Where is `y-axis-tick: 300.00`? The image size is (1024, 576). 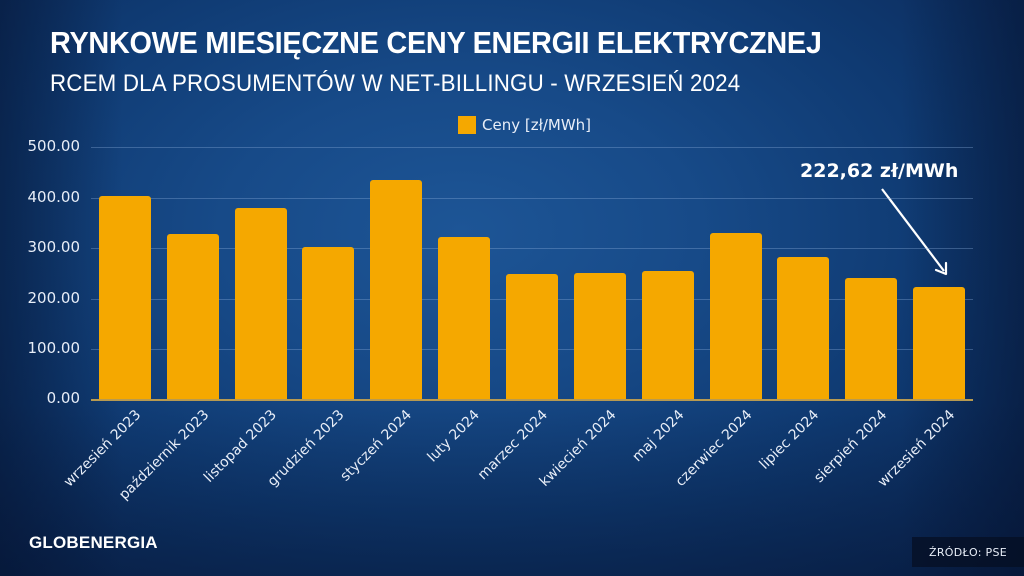
y-axis-tick: 300.00 is located at coordinates (54, 247).